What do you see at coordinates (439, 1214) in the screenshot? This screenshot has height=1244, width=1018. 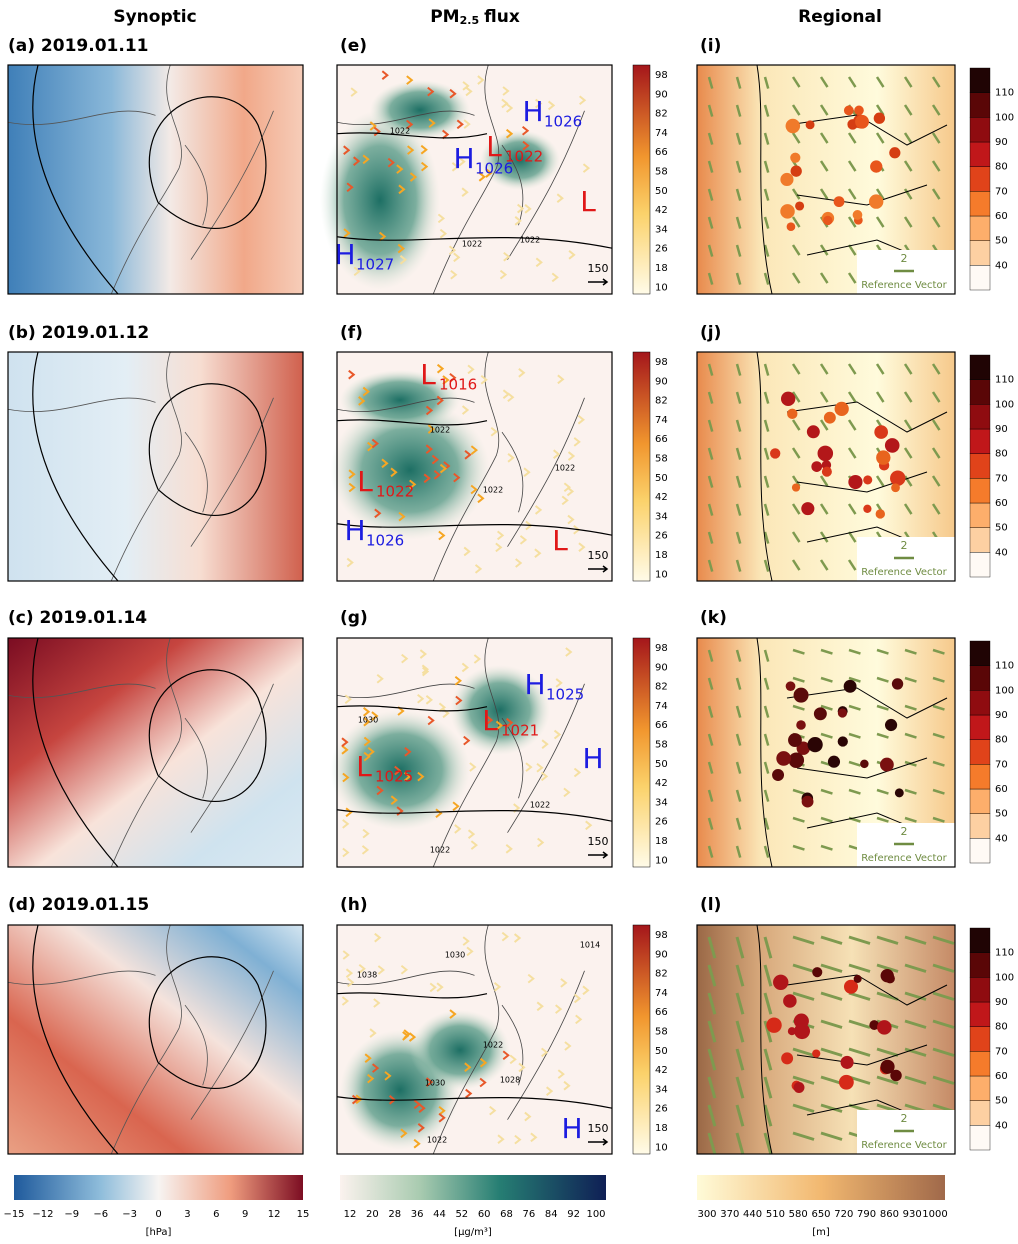 I see `colorbar-tick-label: 44` at bounding box center [439, 1214].